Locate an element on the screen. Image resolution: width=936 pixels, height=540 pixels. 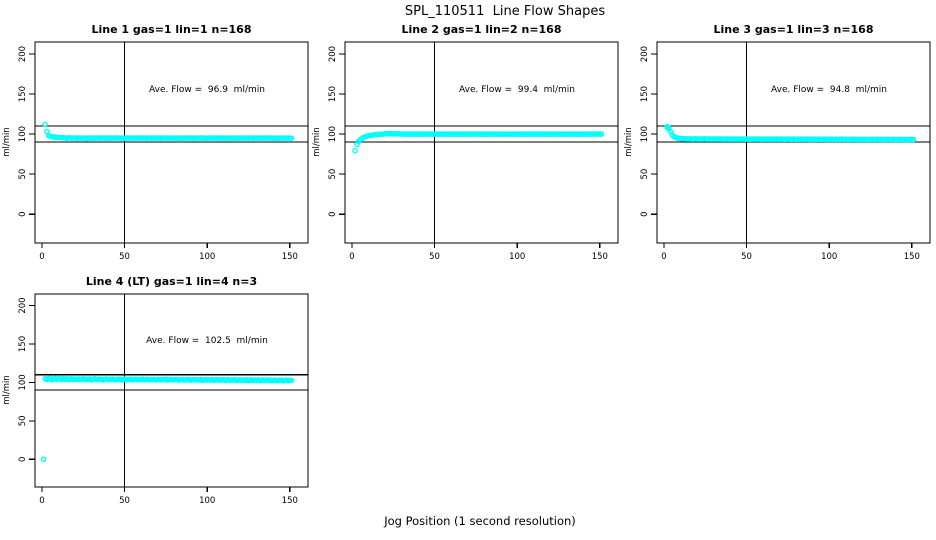
panel4-title: Line 4 (LT) gas=1 lin=4 n=3 is located at coordinates (171, 281).